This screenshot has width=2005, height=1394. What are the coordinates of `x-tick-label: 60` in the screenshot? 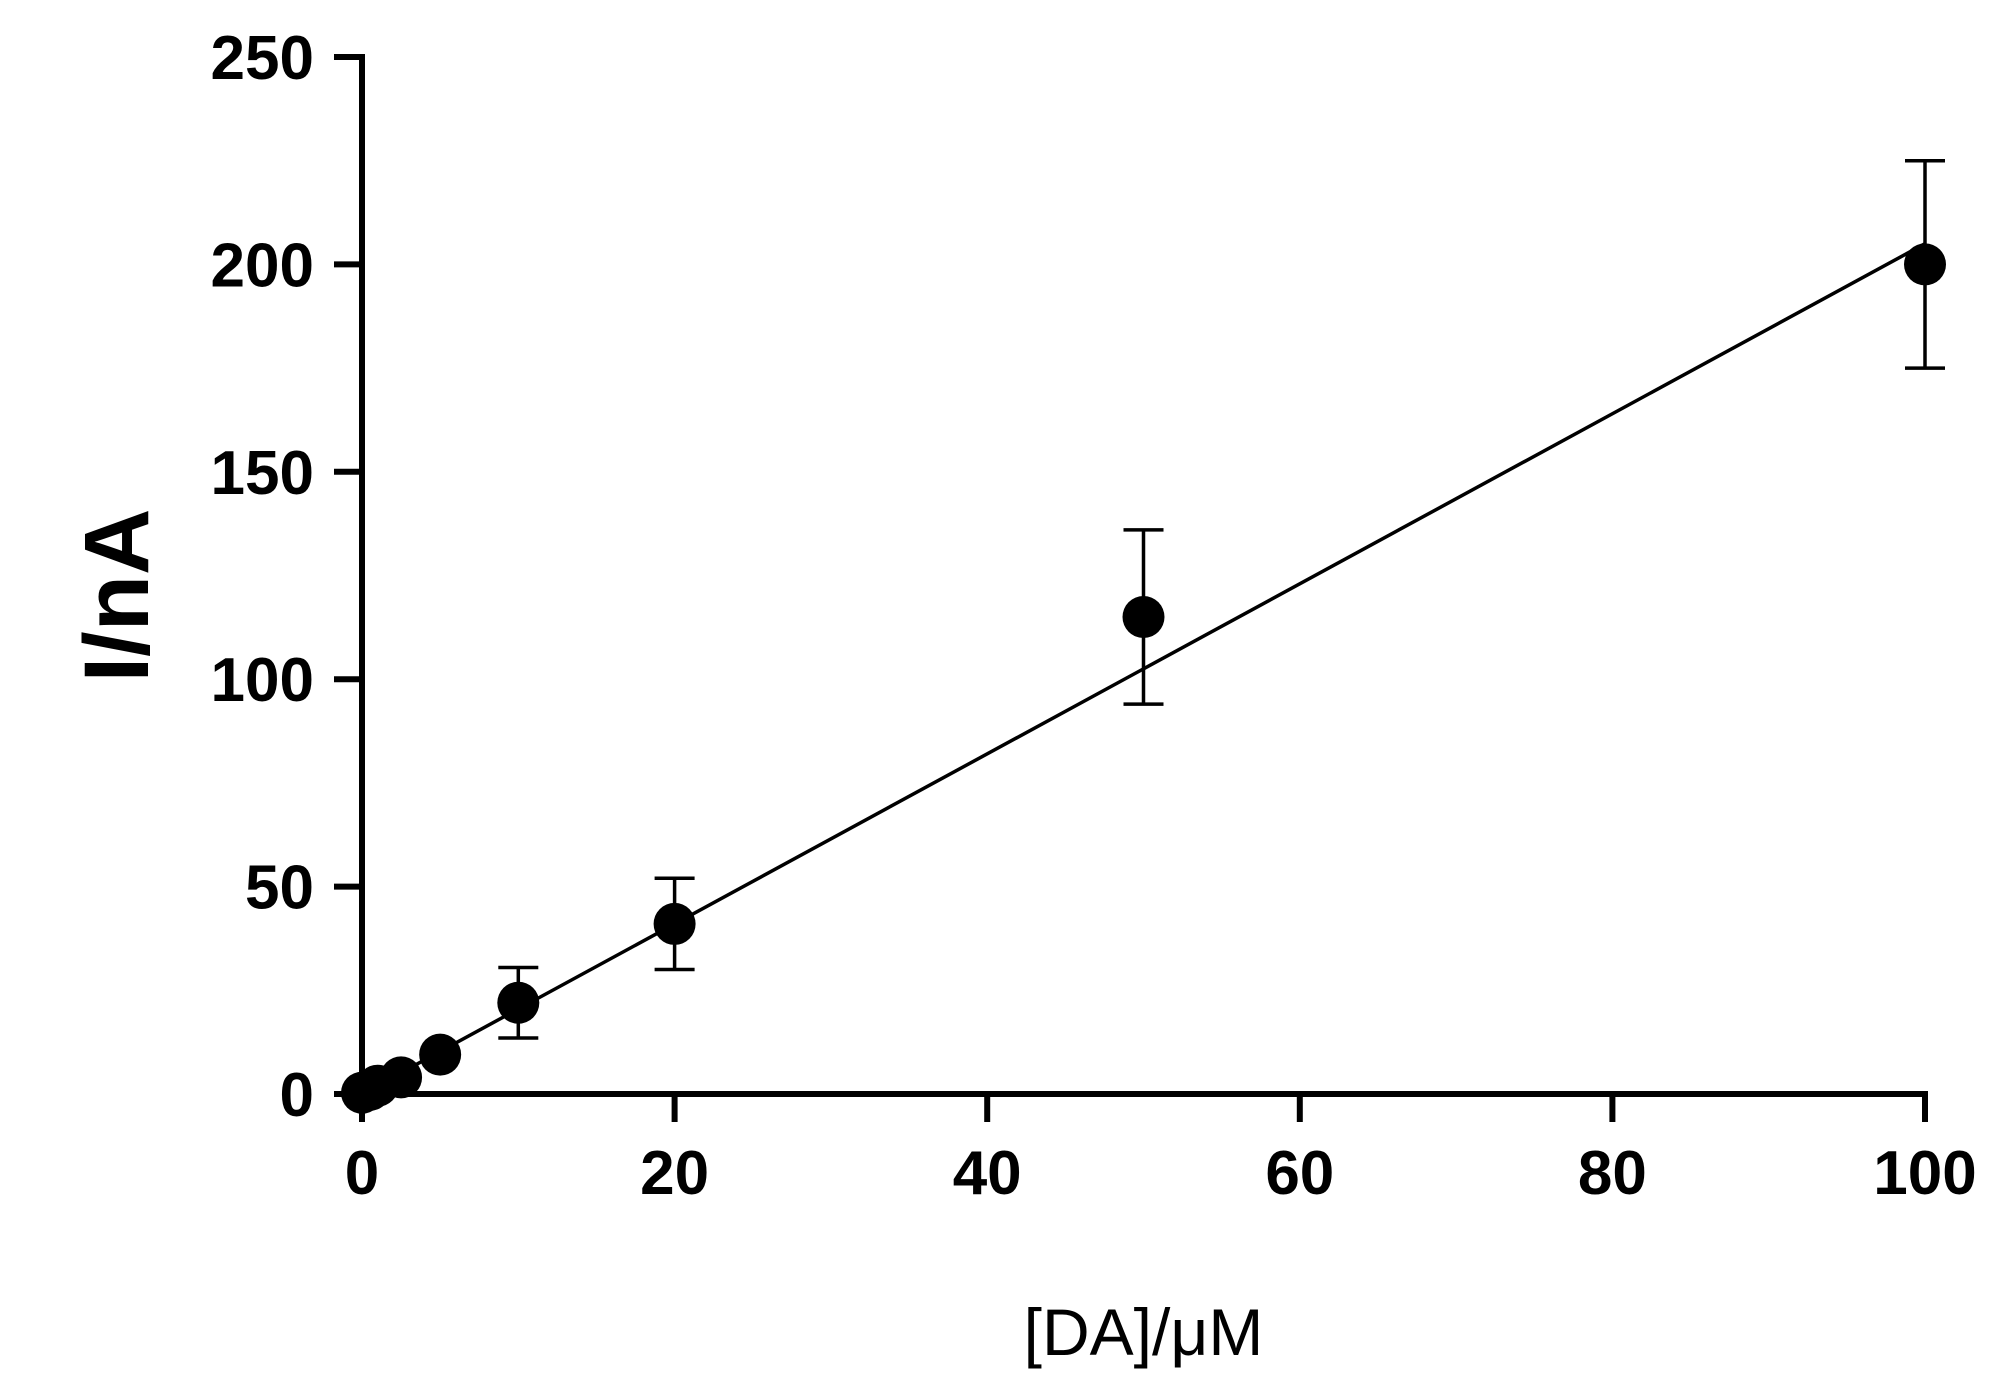 It's located at (1299, 1173).